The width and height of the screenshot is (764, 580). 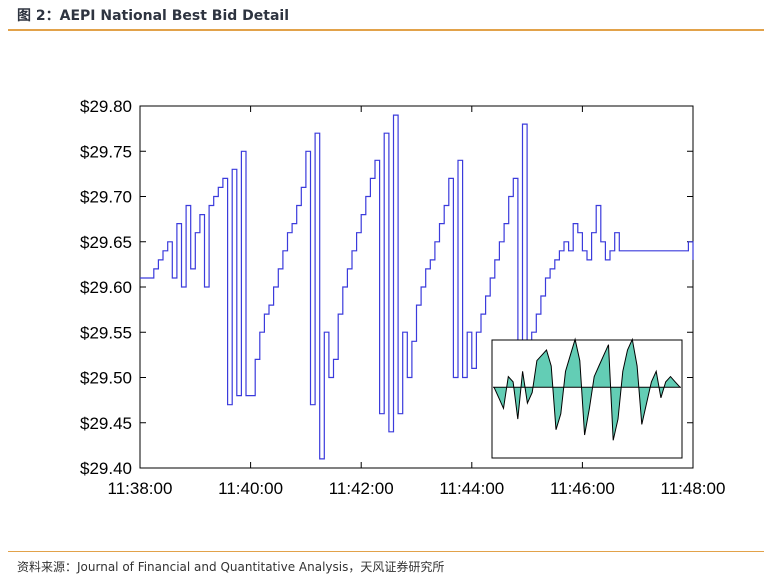 What do you see at coordinates (587, 390) in the screenshot?
I see `inset-area` at bounding box center [587, 390].